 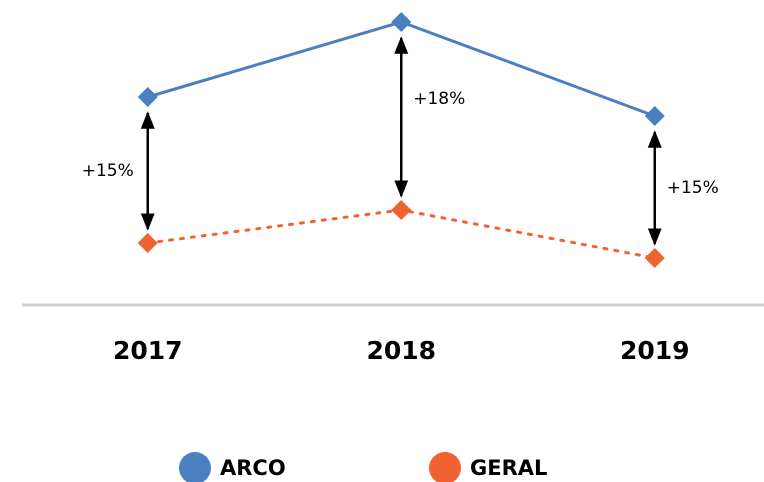 What do you see at coordinates (401, 350) in the screenshot?
I see `x-tick-label: 2018` at bounding box center [401, 350].